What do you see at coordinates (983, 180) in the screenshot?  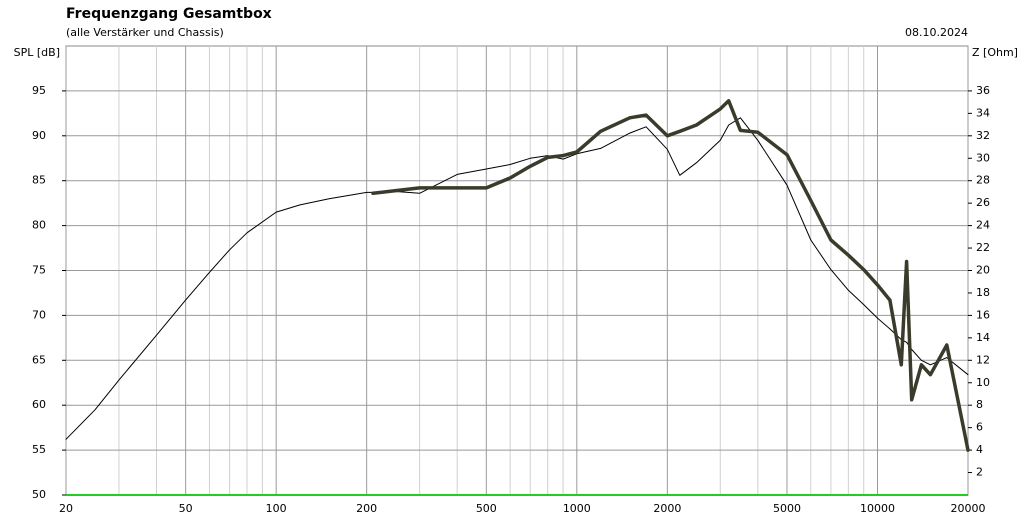 I see `y2-tick-label: 28` at bounding box center [983, 180].